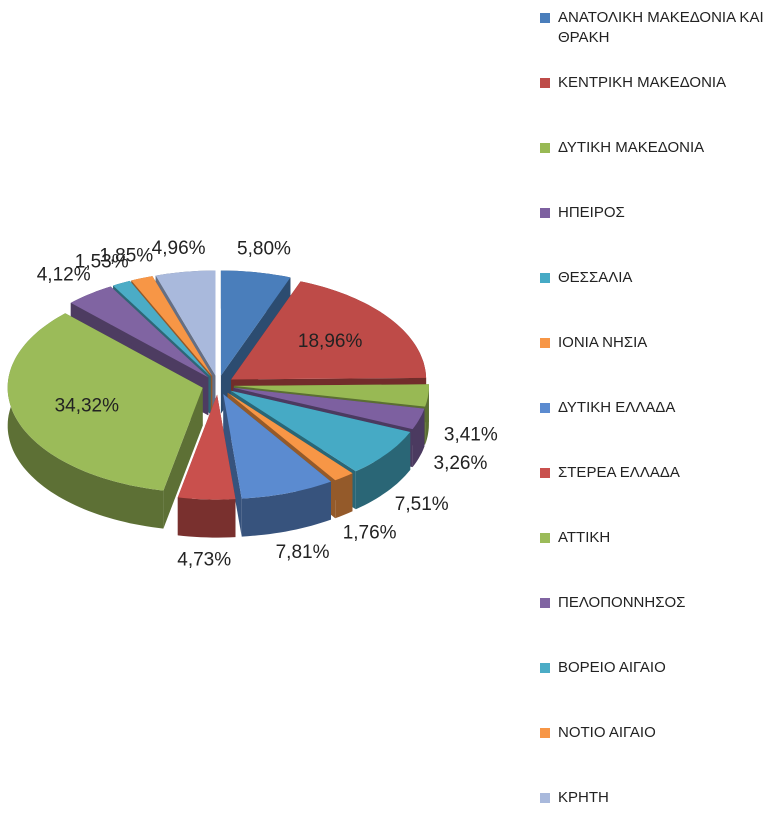 The image size is (782, 827). What do you see at coordinates (303, 552) in the screenshot?
I see `data-label: 7,81%` at bounding box center [303, 552].